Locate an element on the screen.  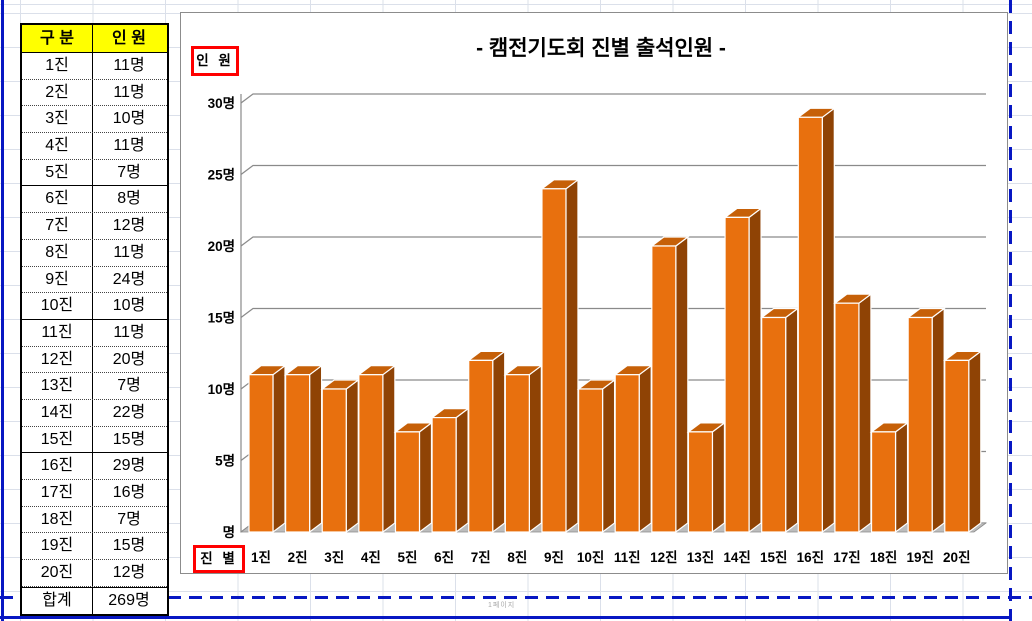
category-cell: 5진 is located at coordinates (57, 172).